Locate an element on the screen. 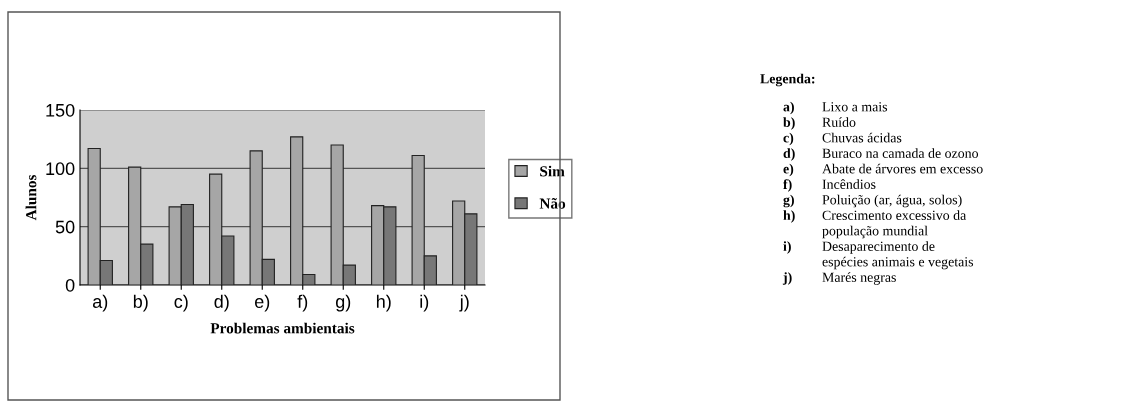  x-tick-label: j) is located at coordinates (464, 303).